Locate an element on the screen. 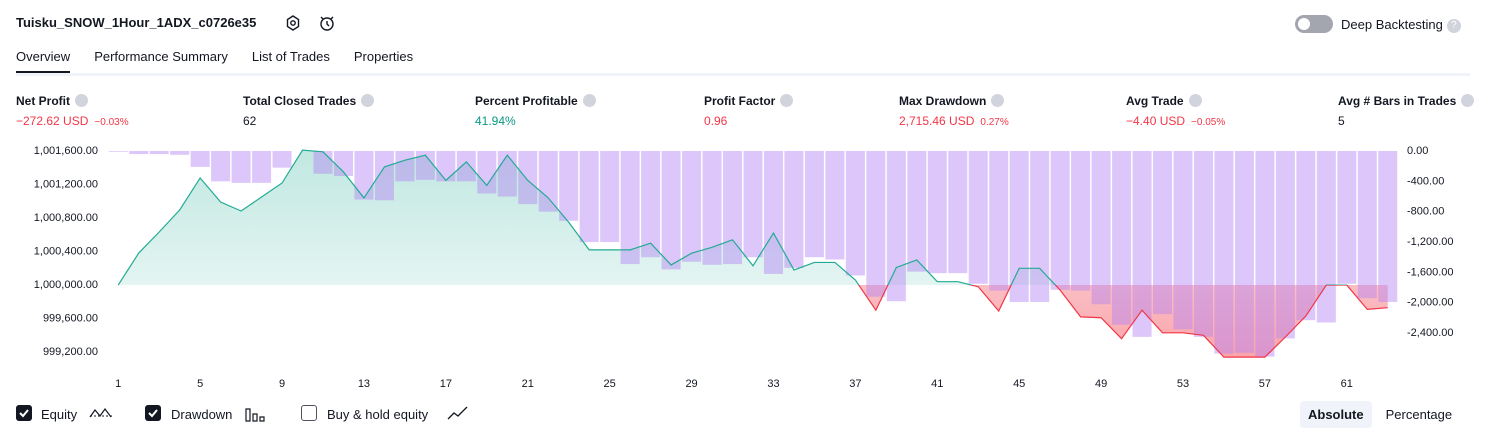  y2-tick-label: -1,200.00 is located at coordinates (1430, 242).